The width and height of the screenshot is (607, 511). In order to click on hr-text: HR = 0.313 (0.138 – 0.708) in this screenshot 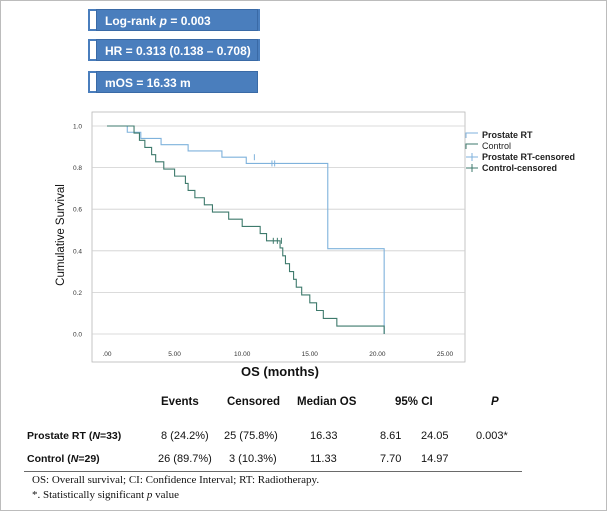, I will do `click(178, 51)`.